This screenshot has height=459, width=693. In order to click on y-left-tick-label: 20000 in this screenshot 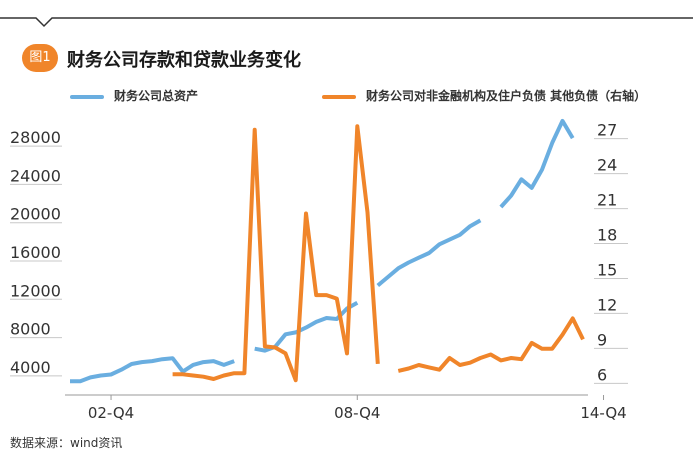, I will do `click(35, 214)`.